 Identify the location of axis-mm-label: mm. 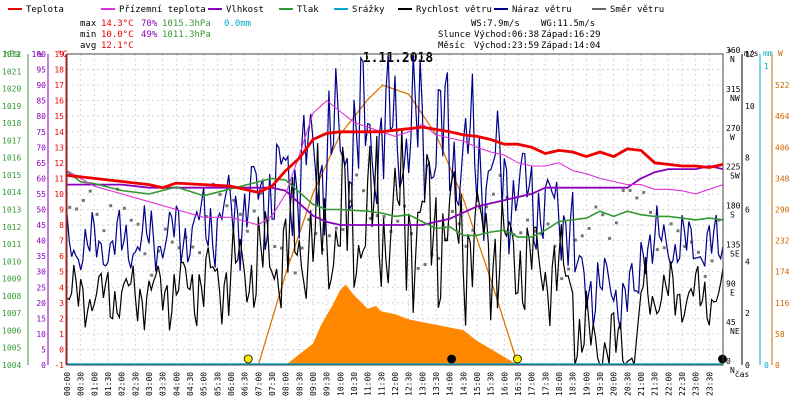
(768, 53).